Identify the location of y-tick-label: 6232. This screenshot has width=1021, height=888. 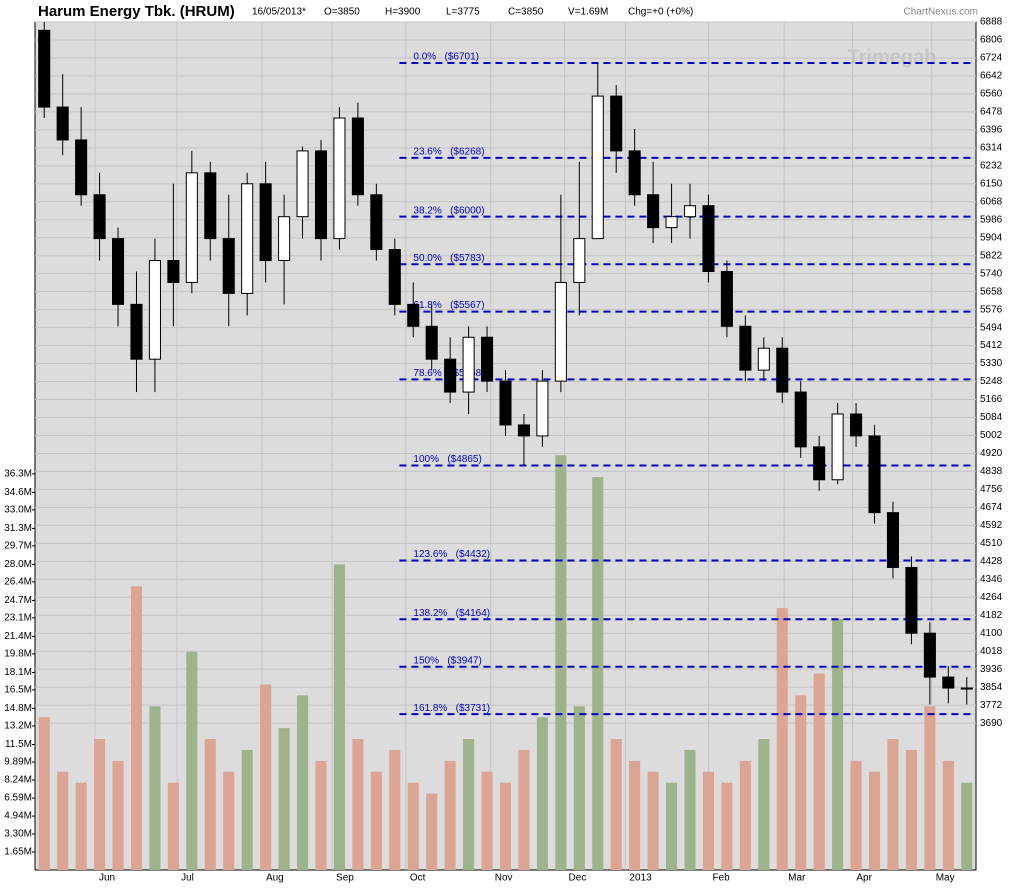
(991, 165).